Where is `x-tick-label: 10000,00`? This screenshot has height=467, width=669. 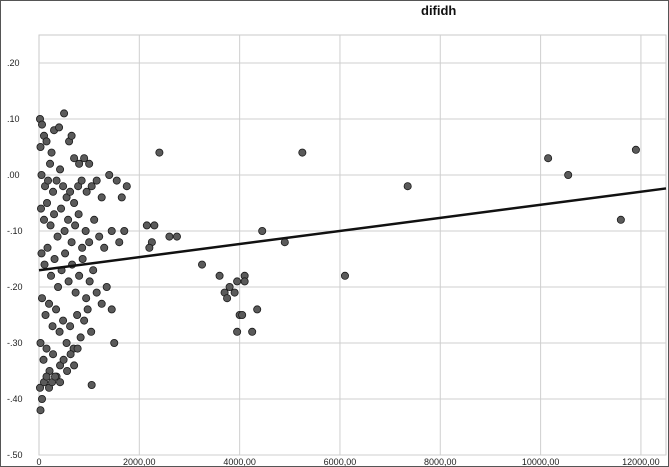 x-tick-label: 10000,00 is located at coordinates (541, 461).